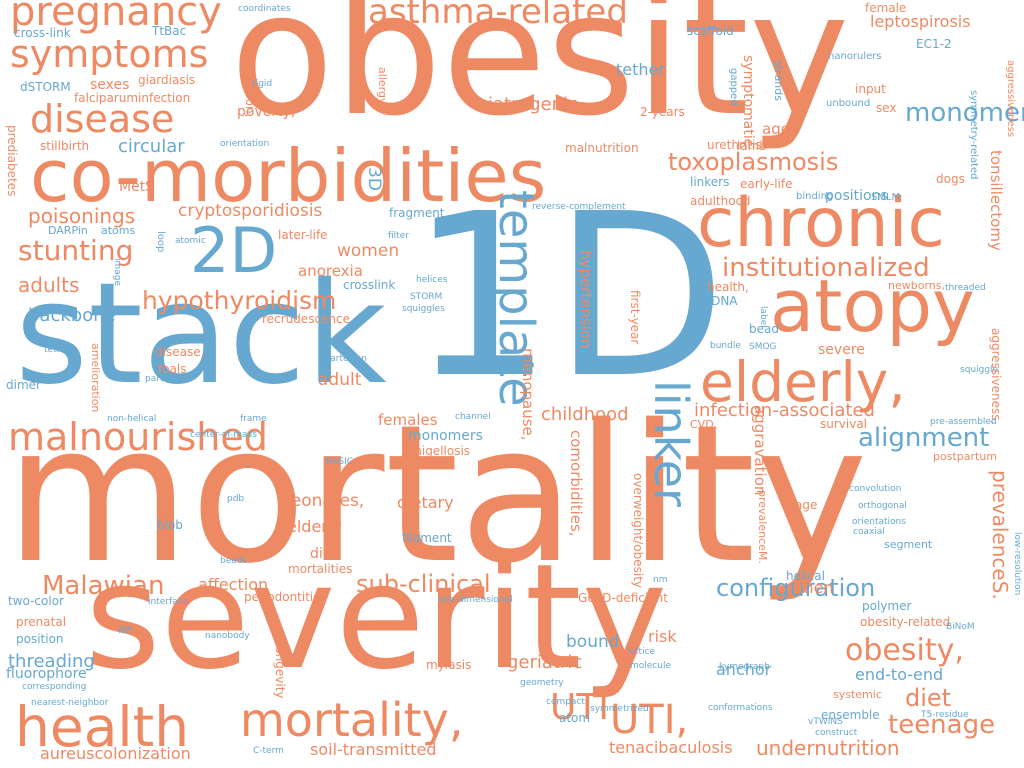 The image size is (1024, 768). Describe the element at coordinates (778, 129) in the screenshot. I see `cloud-word: age,` at that location.